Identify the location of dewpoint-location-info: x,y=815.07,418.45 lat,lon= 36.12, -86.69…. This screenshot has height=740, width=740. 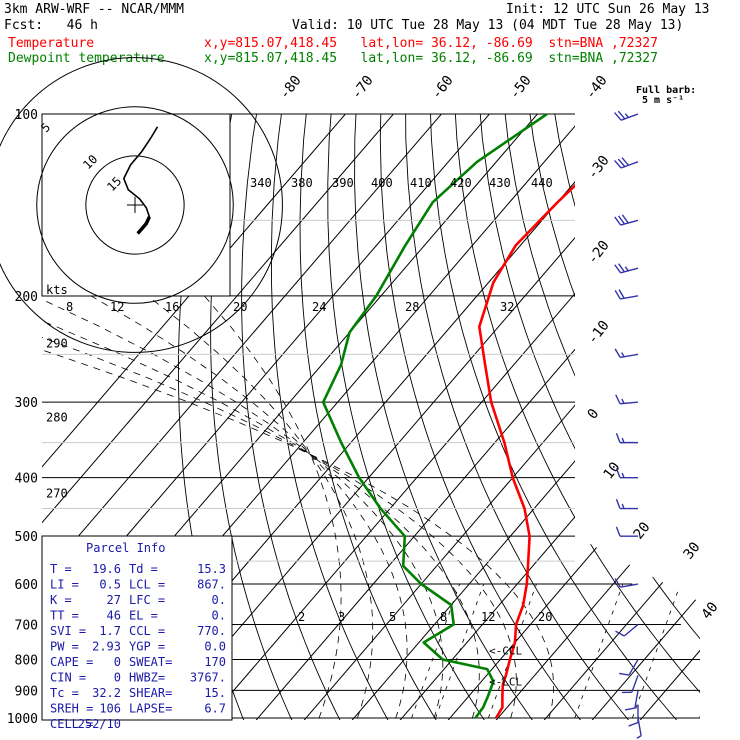
(431, 58).